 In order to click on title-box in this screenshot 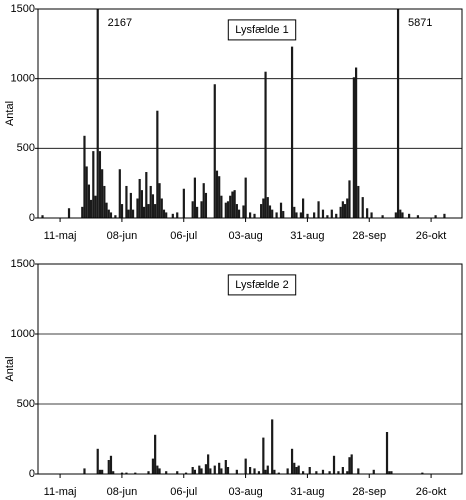, I will do `click(262, 30)`.